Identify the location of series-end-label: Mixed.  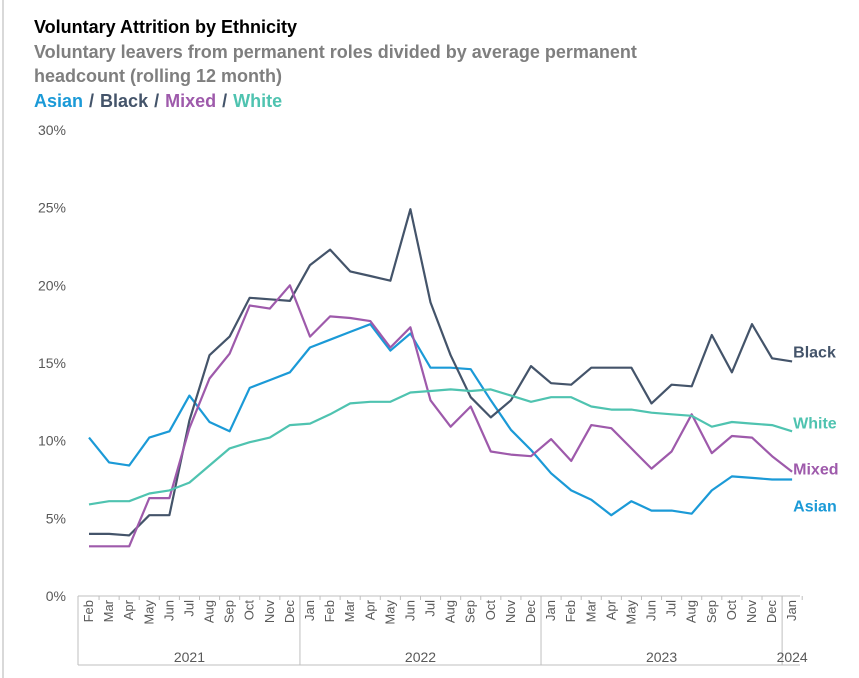
(815, 470).